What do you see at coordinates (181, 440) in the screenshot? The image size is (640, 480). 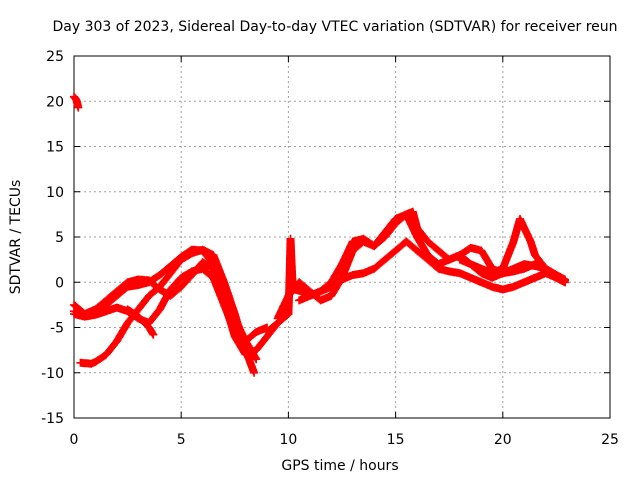 I see `x-tick-label: 5` at bounding box center [181, 440].